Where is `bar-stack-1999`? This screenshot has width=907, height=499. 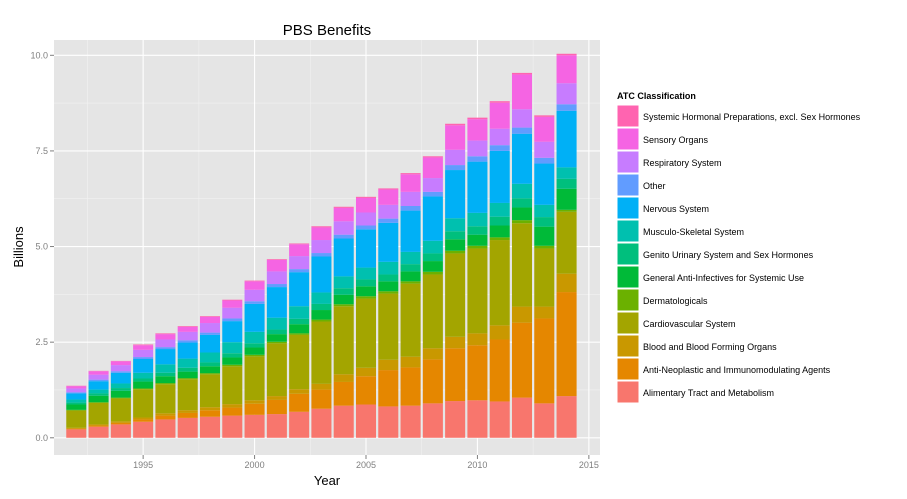
bar-stack-1999 is located at coordinates (232, 368).